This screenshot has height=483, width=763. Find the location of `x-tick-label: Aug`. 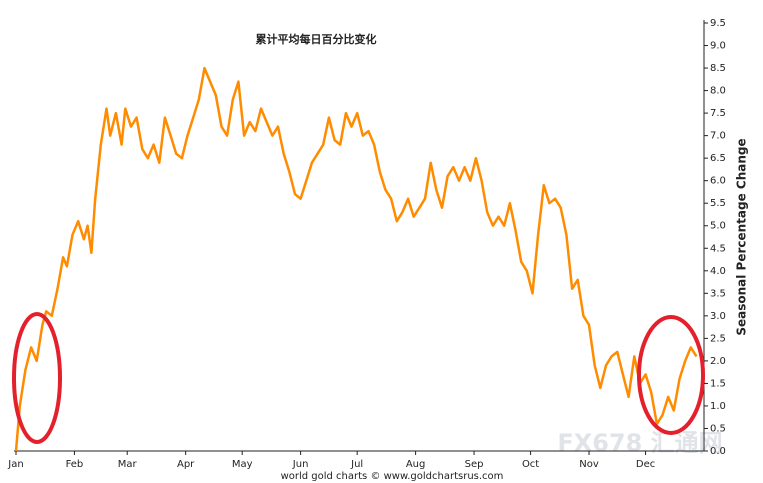

x-tick-label: Aug is located at coordinates (416, 464).